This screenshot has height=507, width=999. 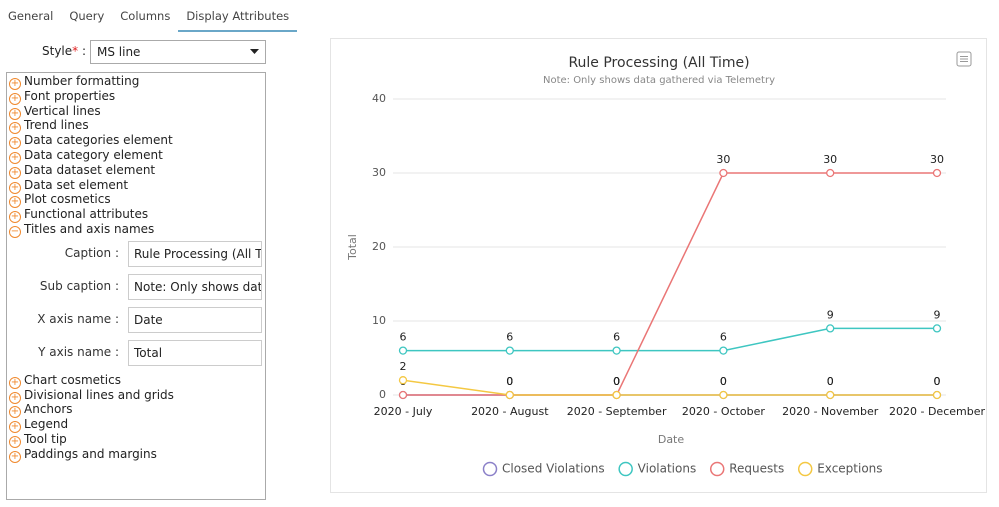 I want to click on text-input: Total, so click(x=195, y=352).